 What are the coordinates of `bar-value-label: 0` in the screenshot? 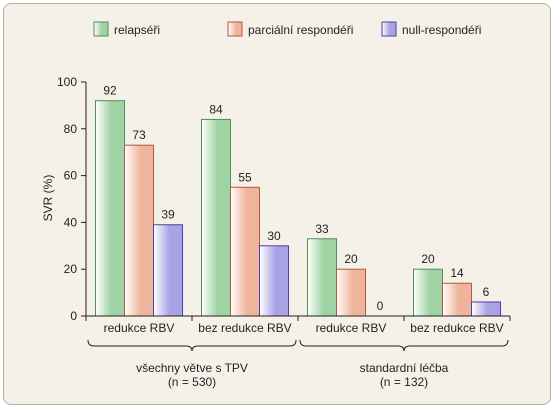 It's located at (380, 306).